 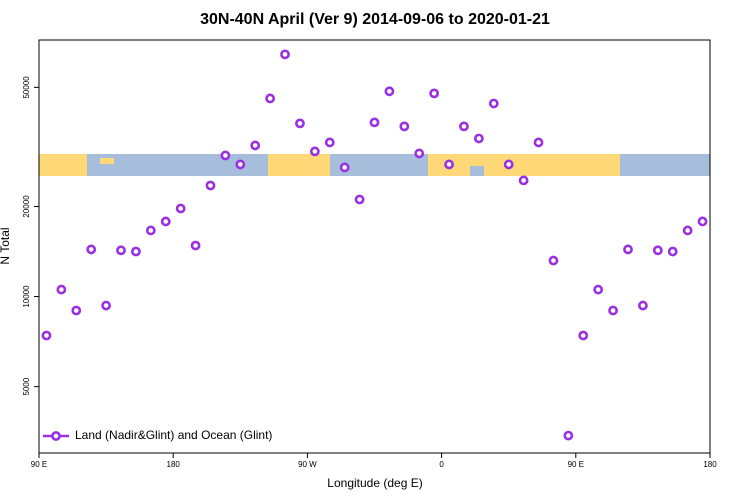 What do you see at coordinates (26, 296) in the screenshot?
I see `y-tick-label: 10000` at bounding box center [26, 296].